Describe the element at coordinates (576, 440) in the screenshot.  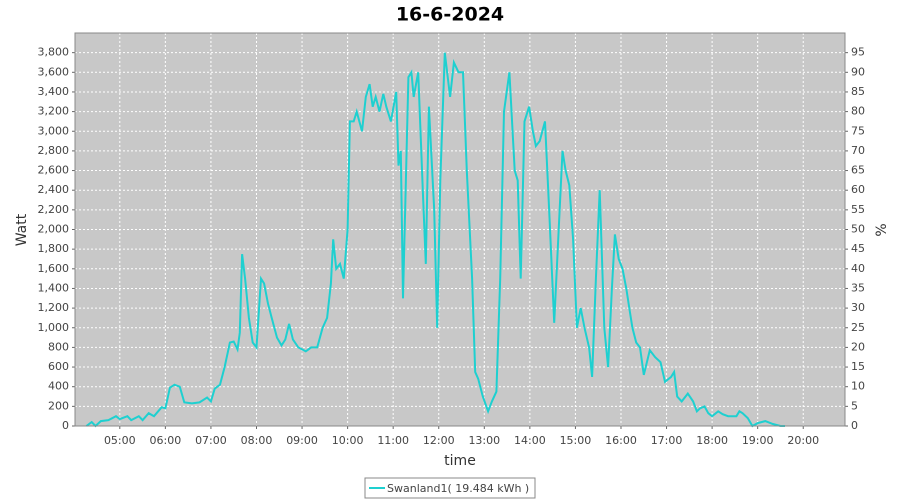
I see `x-tick-label: 15:00` at that location.